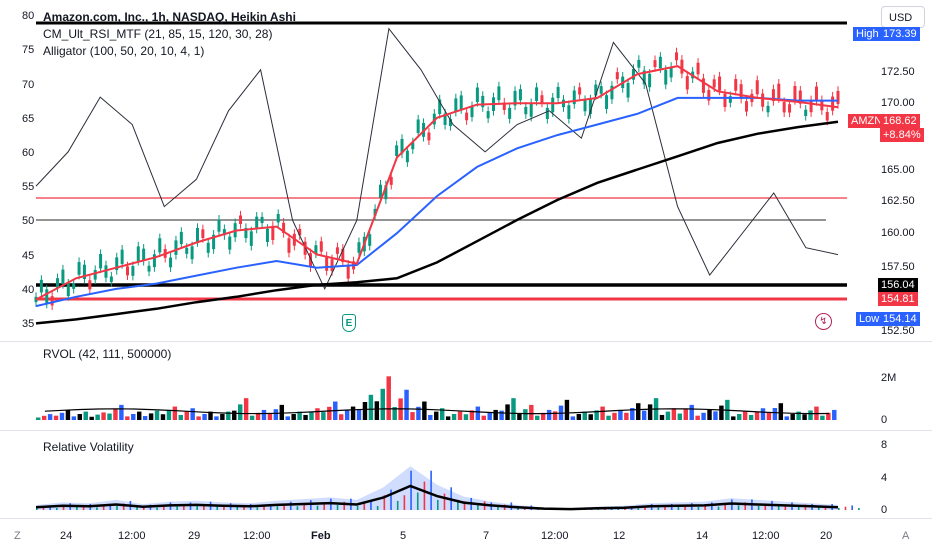  Describe the element at coordinates (898, 267) in the screenshot. I see `price-tick: 157.50` at that location.